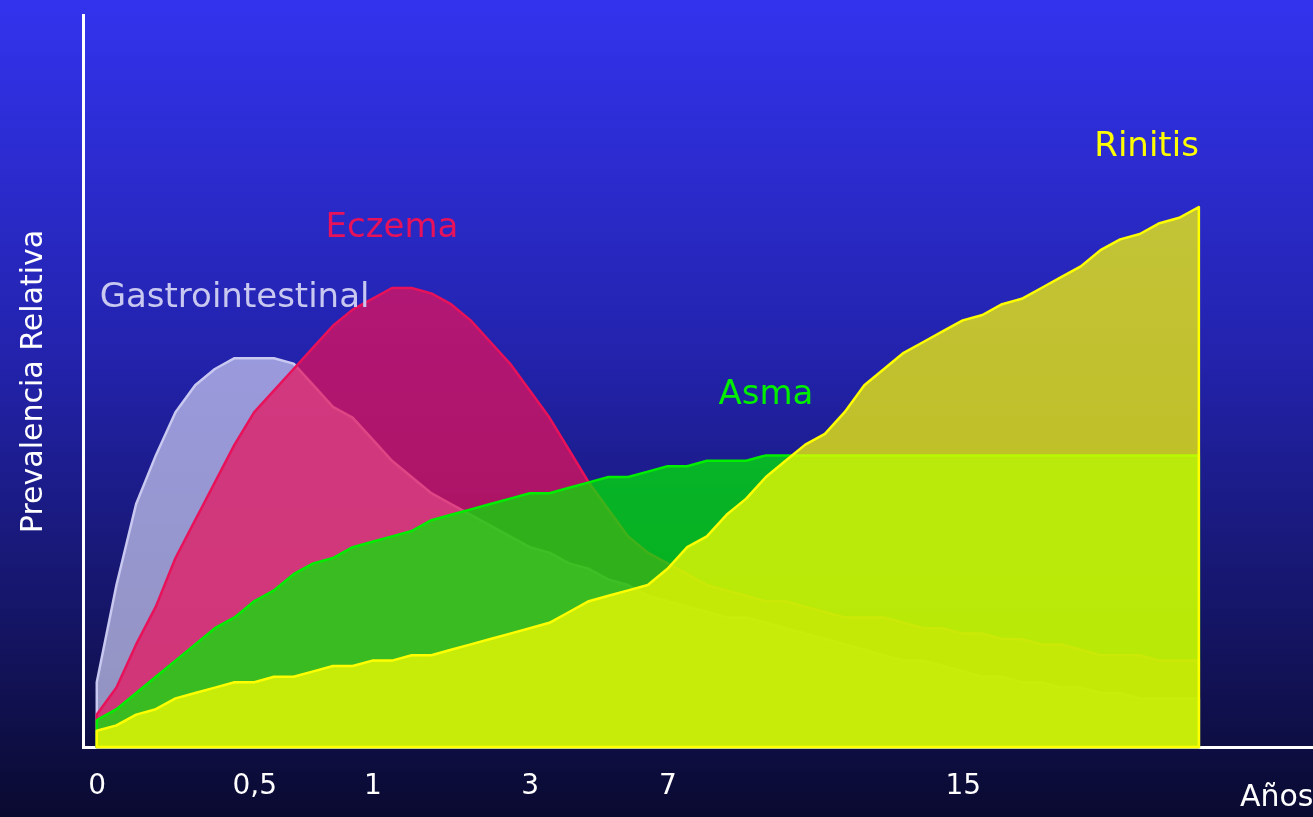  Describe the element at coordinates (392, 225) in the screenshot. I see `series-label: Eczema` at that location.